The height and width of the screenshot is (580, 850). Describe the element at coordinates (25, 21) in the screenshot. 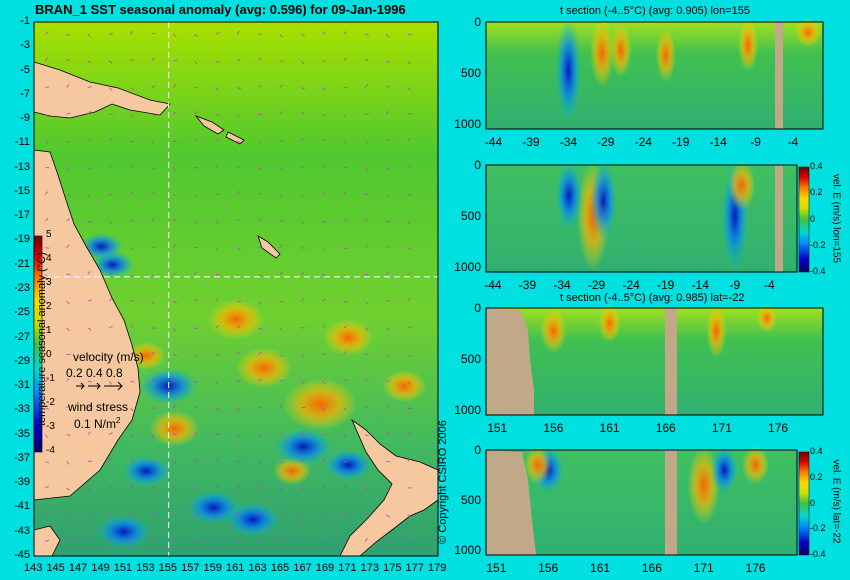

I see `map-y-tick--1: -1` at that location.